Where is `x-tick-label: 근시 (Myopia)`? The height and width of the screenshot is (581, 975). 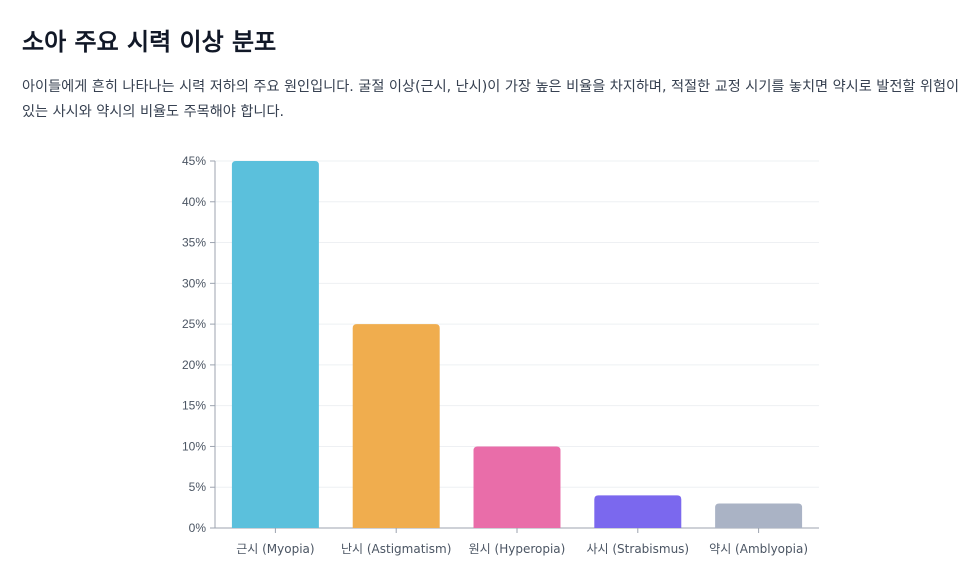 x-tick-label: 근시 (Myopia) is located at coordinates (275, 549).